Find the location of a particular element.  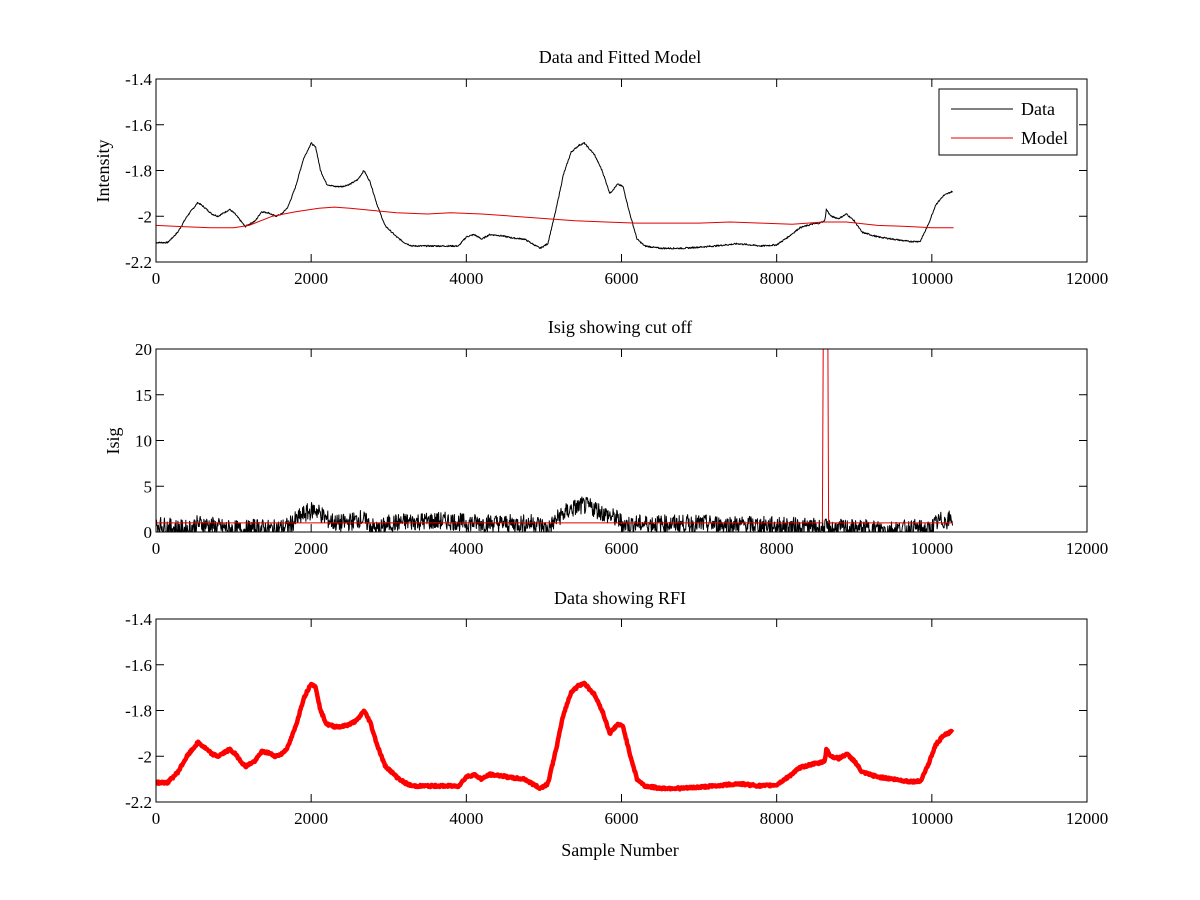

panel-title: Data showing RFI is located at coordinates (620, 598).